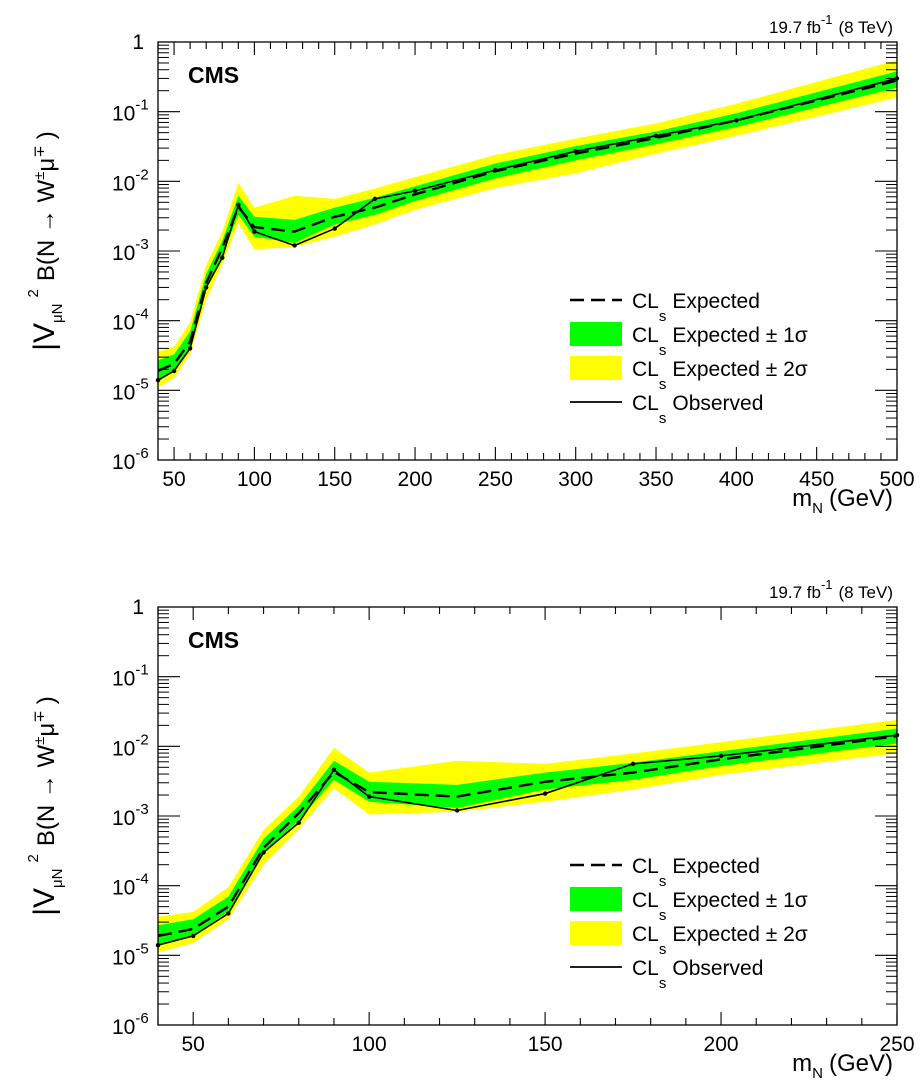  Describe the element at coordinates (896, 479) in the screenshot. I see `x-tick-label: 500` at that location.